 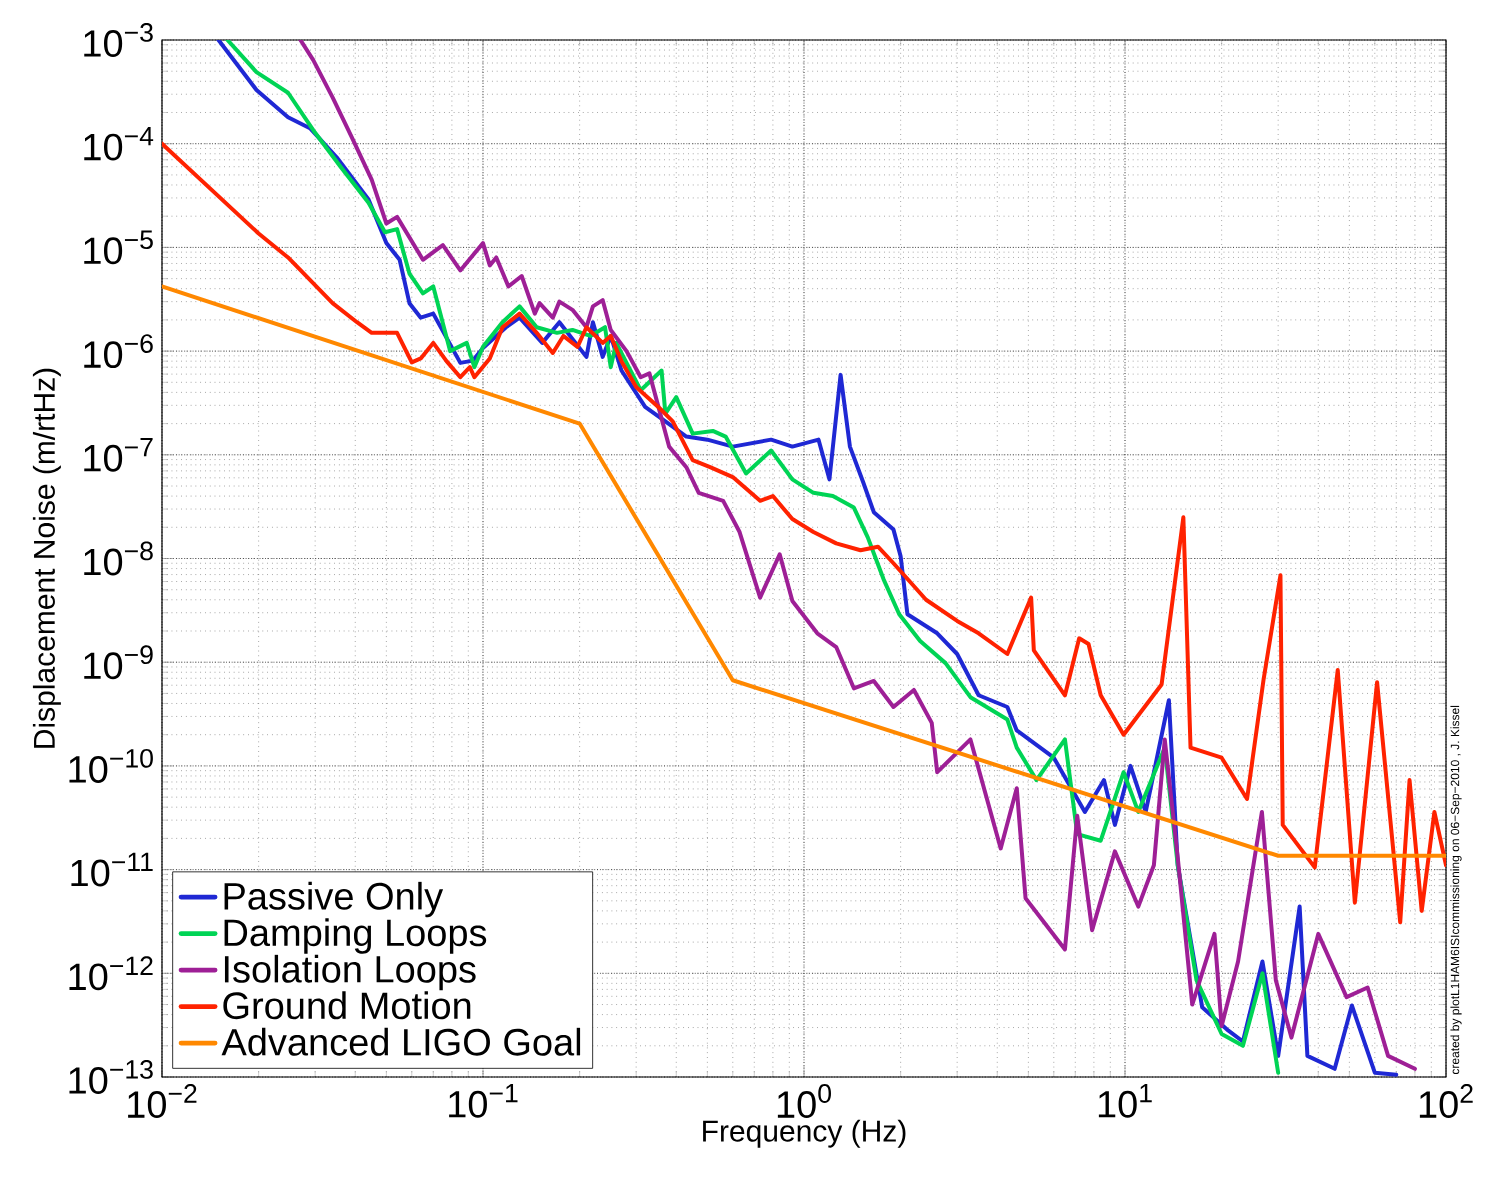 What do you see at coordinates (118, 662) in the screenshot?
I see `y-tick-label: 10$^{−9}$` at bounding box center [118, 662].